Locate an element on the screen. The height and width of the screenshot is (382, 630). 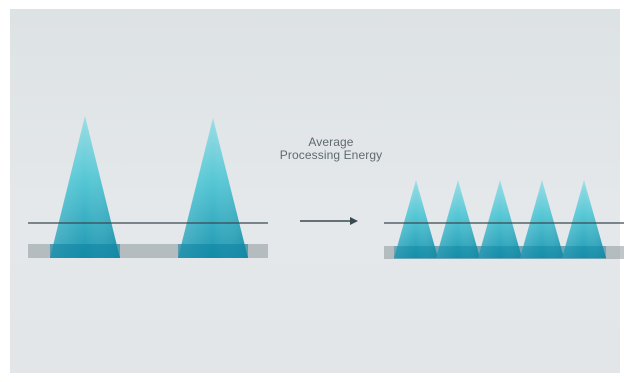
caption-line-2: Processing Energy is located at coordinates (331, 155).